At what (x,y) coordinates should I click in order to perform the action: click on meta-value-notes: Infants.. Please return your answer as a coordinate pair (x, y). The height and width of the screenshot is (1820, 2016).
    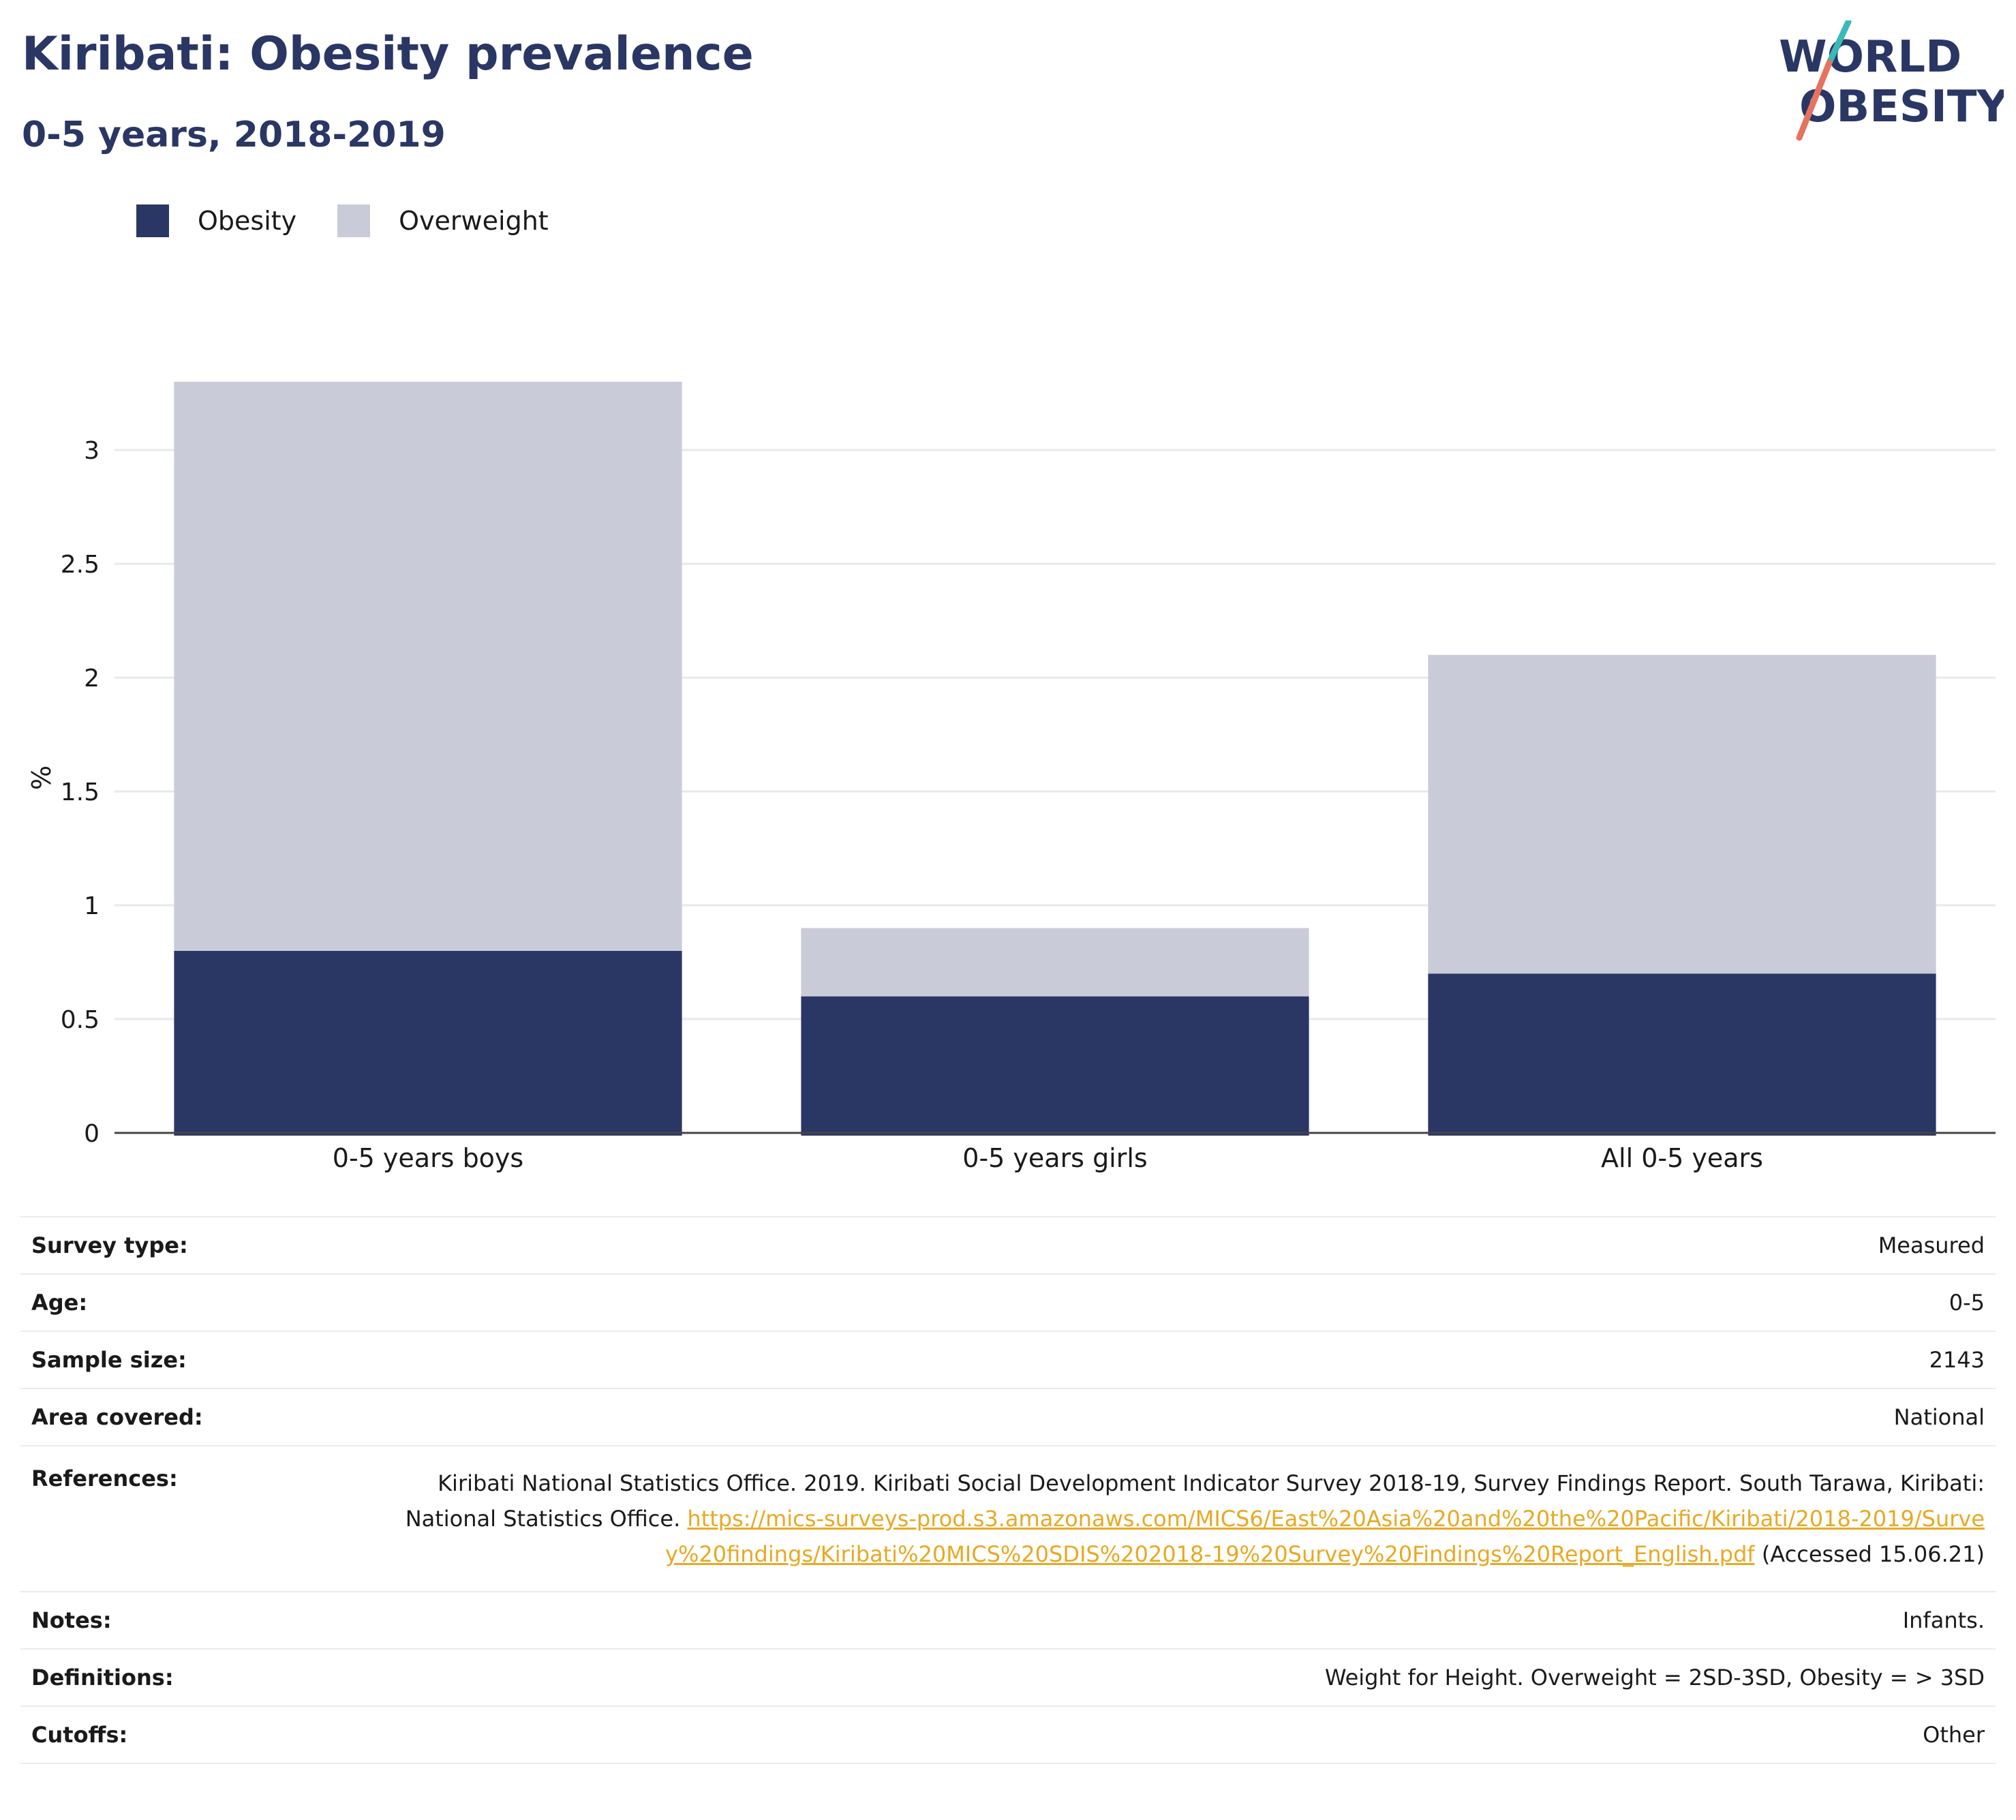
    Looking at the image, I should click on (1943, 1620).